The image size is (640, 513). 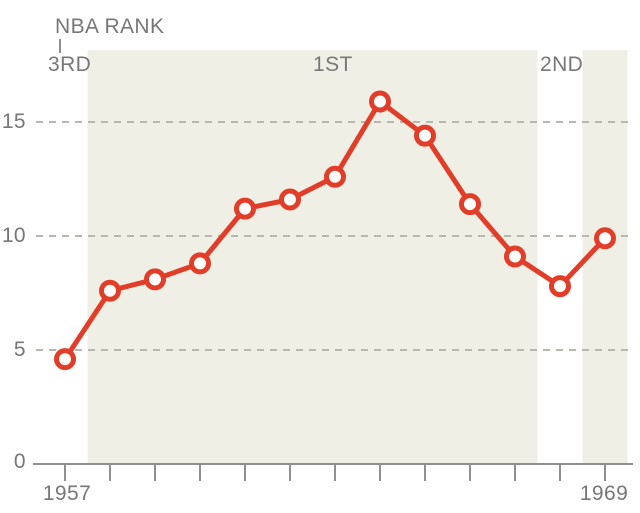 What do you see at coordinates (515, 256) in the screenshot?
I see `data-point-1967` at bounding box center [515, 256].